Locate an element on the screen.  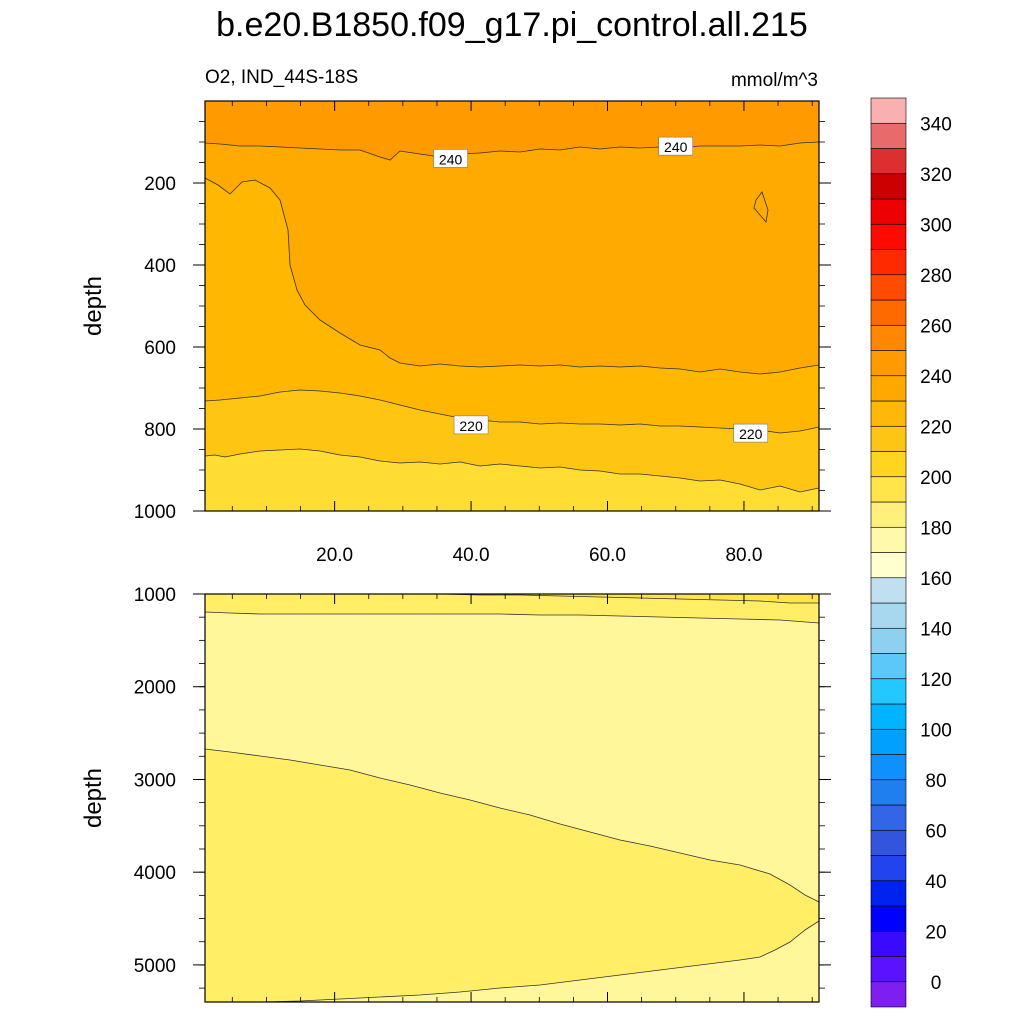
colorbar-label: 280 is located at coordinates (936, 276).